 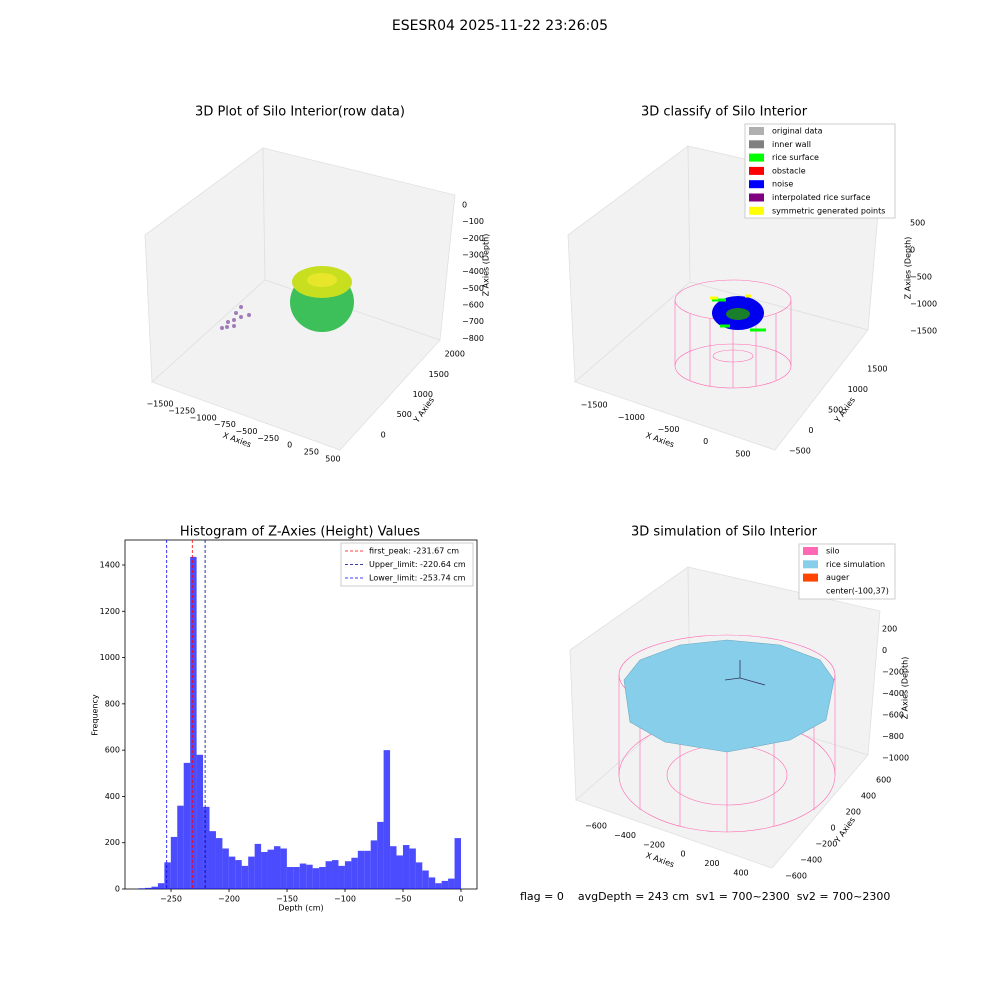 What do you see at coordinates (332, 458) in the screenshot?
I see `x-tick-label: 500` at bounding box center [332, 458].